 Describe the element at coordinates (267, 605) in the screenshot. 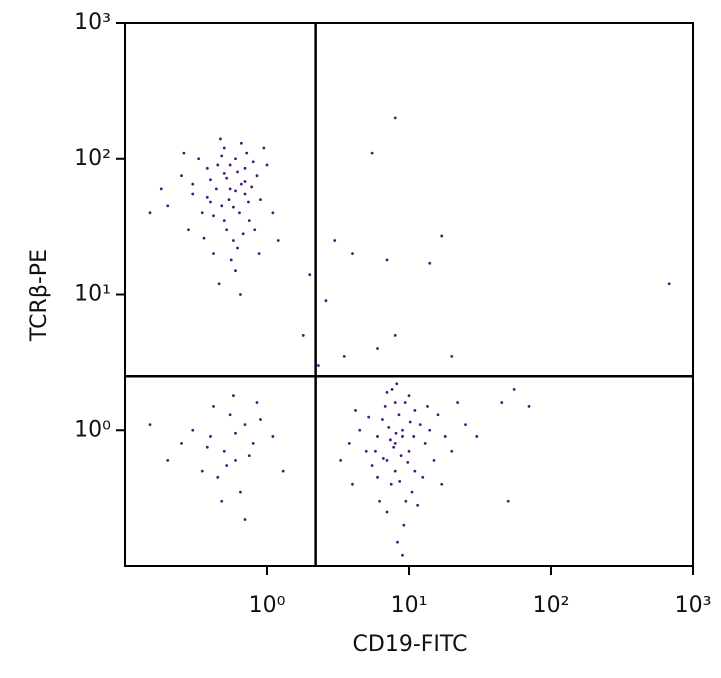

I see `x-tick-label: 10⁰` at that location.